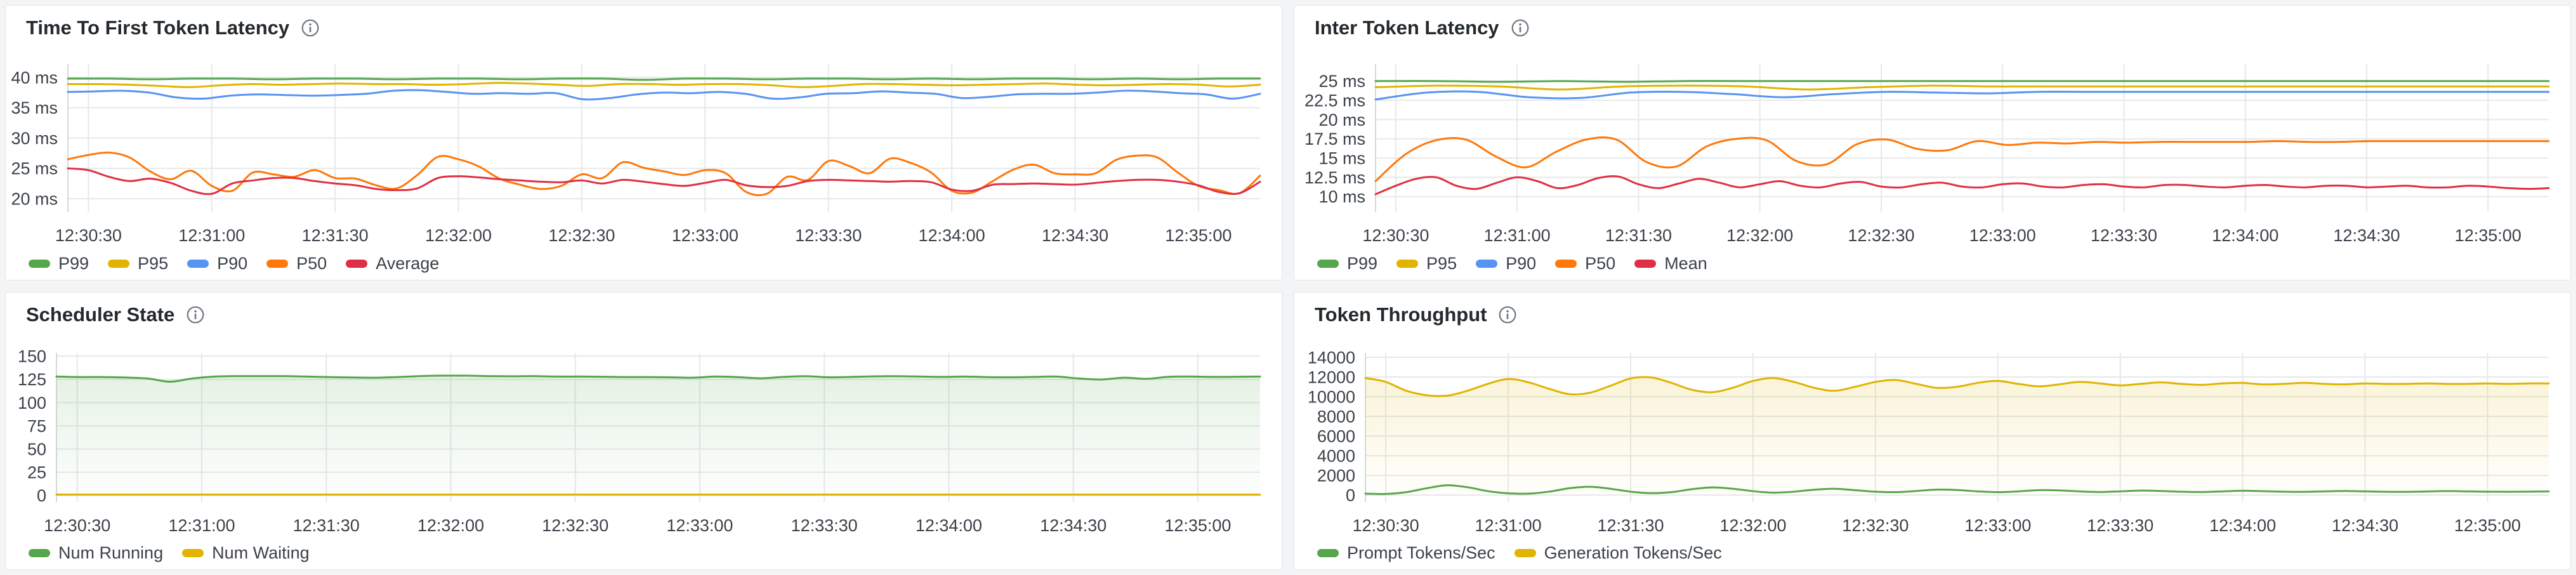 Image resolution: width=2576 pixels, height=575 pixels. Describe the element at coordinates (1997, 526) in the screenshot. I see `x-tick-label: 12:33:00` at that location.